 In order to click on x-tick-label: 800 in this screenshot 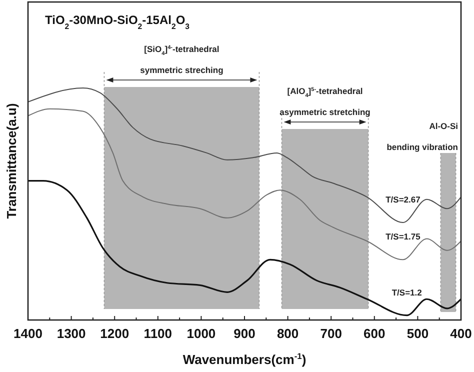, I will do `click(287, 334)`.